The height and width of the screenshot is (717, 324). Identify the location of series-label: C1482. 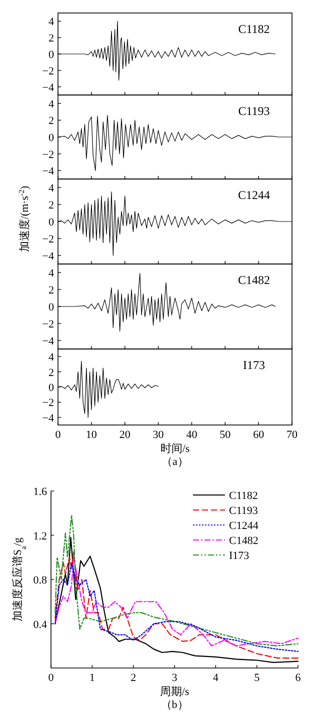
(254, 280).